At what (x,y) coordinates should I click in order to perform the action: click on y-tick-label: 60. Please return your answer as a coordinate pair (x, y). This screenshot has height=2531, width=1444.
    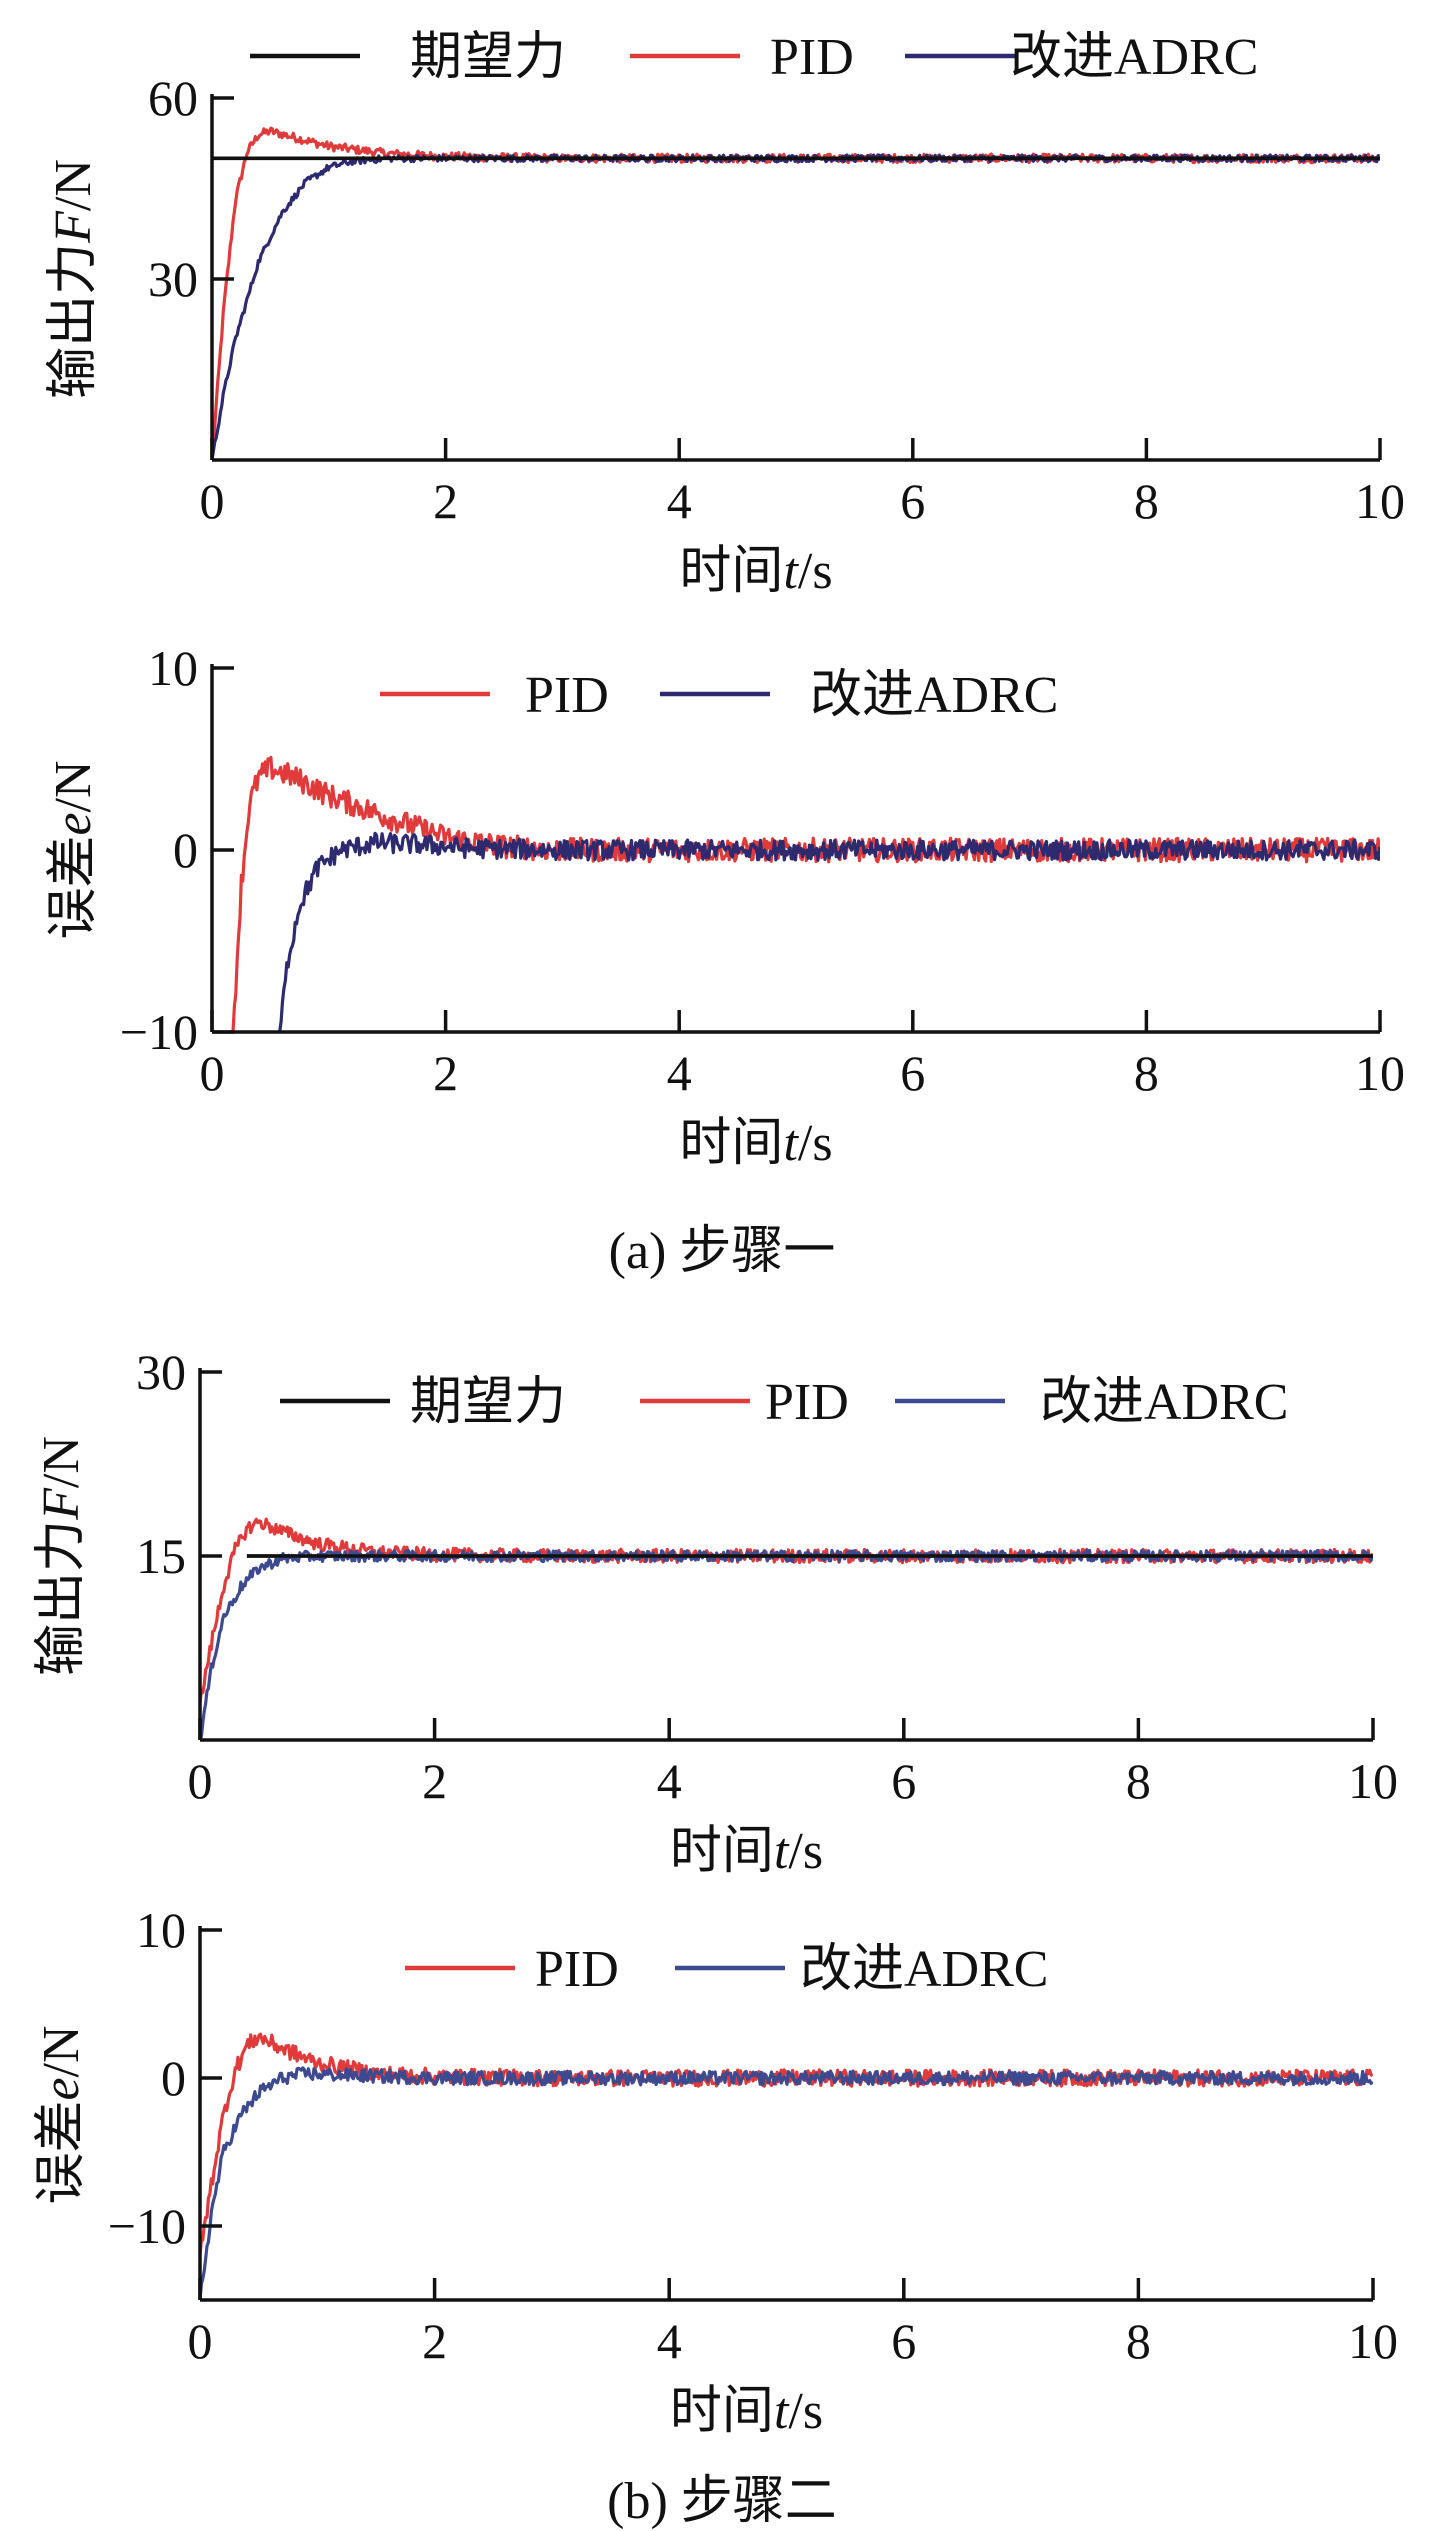
    Looking at the image, I should click on (173, 98).